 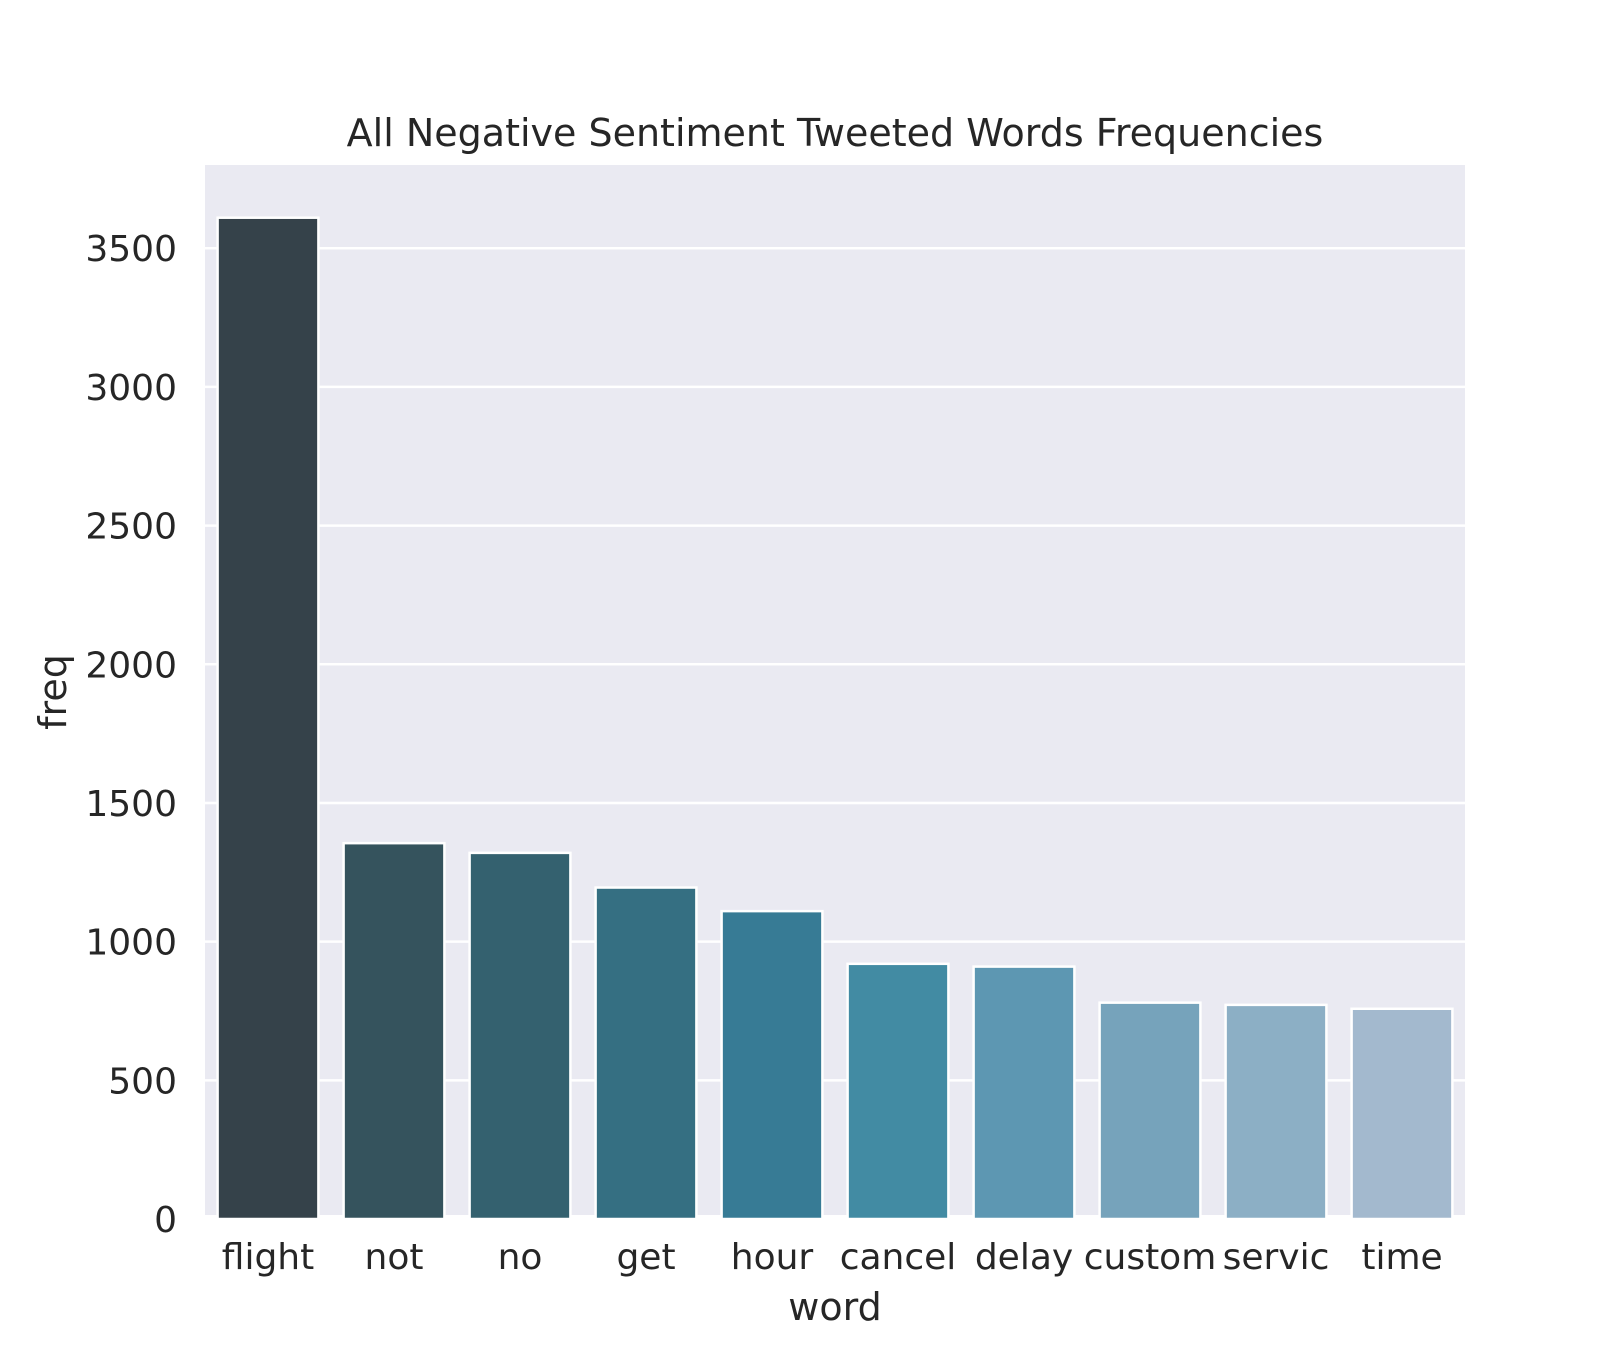 What do you see at coordinates (268, 1257) in the screenshot?
I see `x-tick-label-flight: flight` at bounding box center [268, 1257].